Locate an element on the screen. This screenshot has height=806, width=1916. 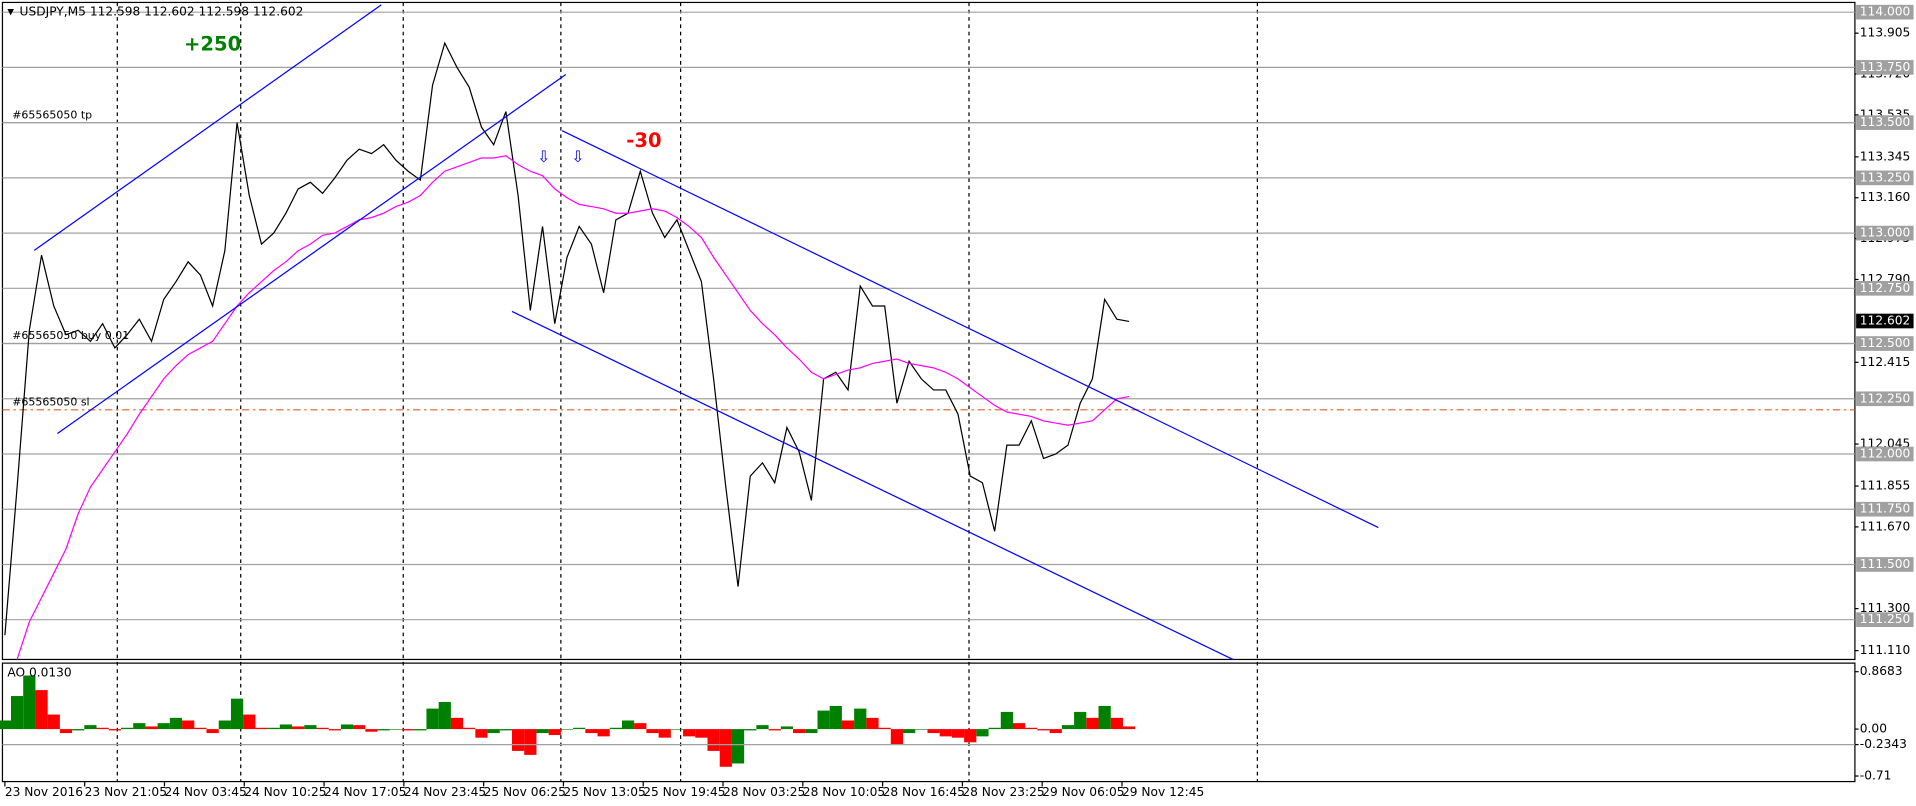
x-tick-label: 24 Nov 10:25 is located at coordinates (285, 792).